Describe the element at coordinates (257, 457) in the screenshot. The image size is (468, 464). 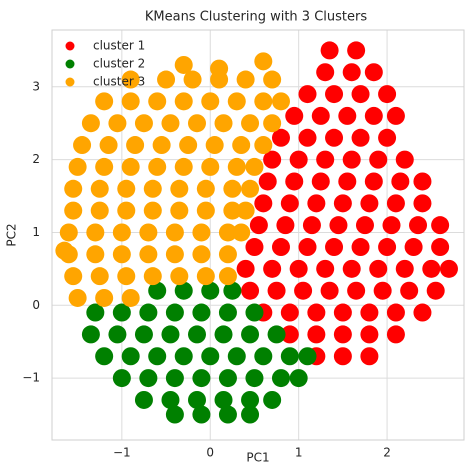
I see `x-axis-label: PC1` at that location.